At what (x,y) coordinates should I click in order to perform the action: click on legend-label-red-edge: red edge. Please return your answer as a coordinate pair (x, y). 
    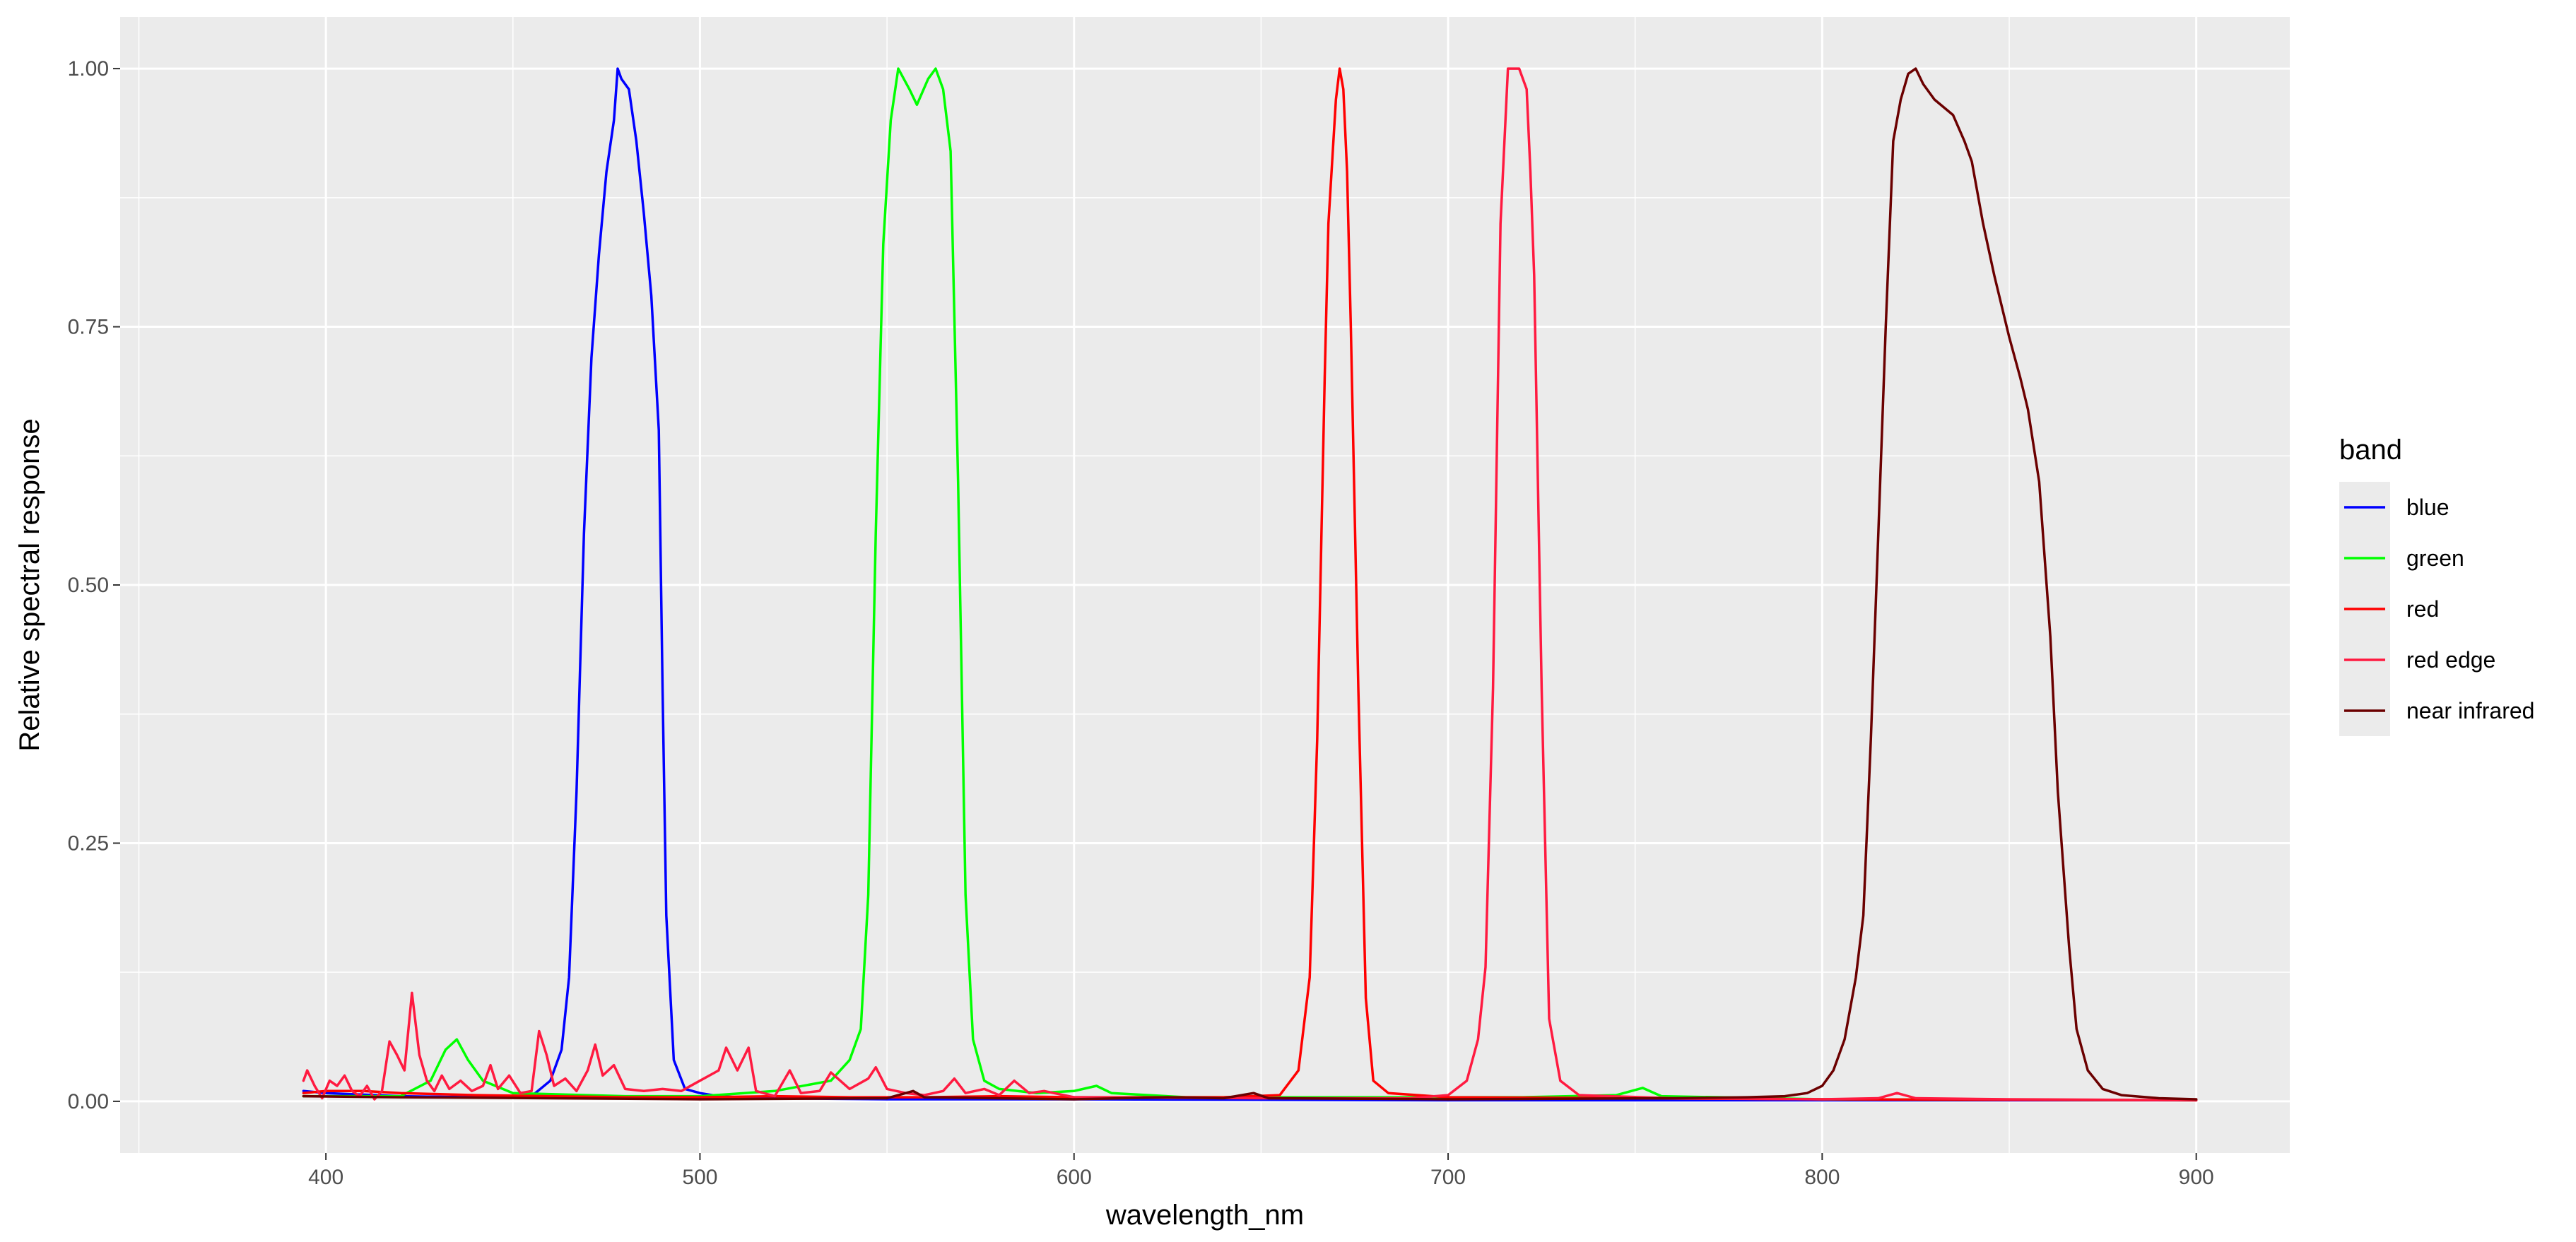
    Looking at the image, I should click on (2450, 660).